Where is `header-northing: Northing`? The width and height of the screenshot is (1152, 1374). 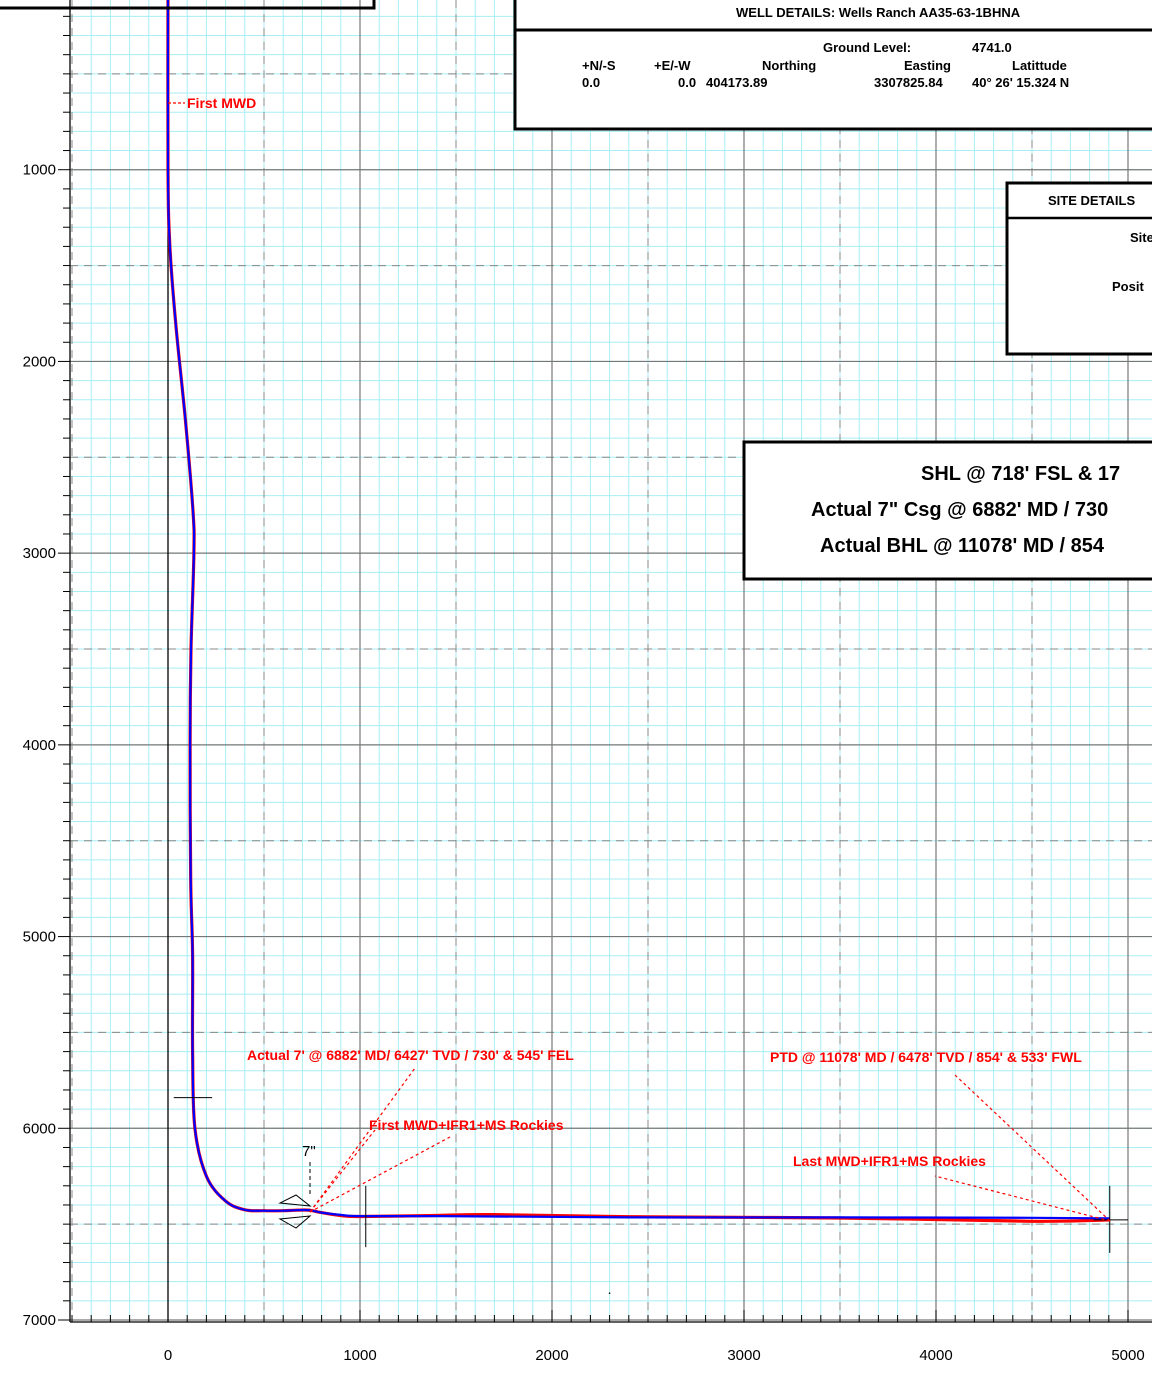
header-northing: Northing is located at coordinates (789, 65).